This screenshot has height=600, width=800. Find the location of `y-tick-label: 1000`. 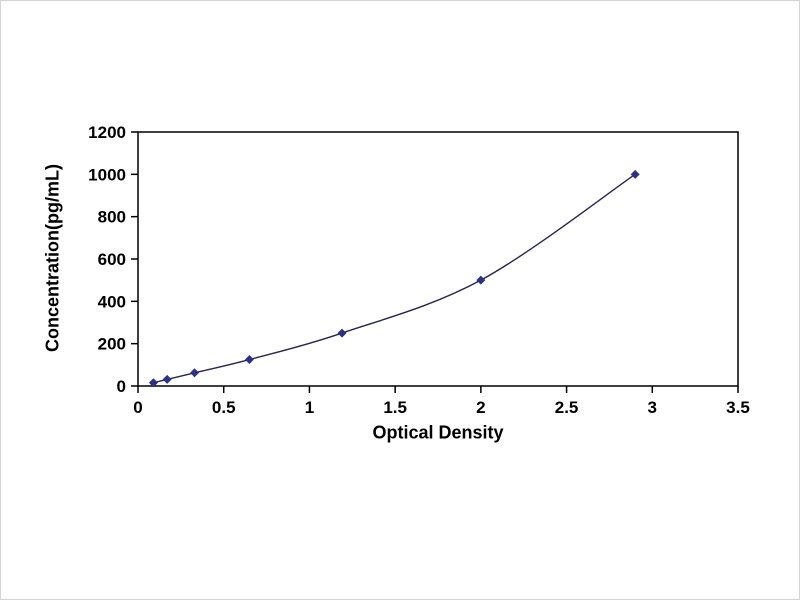

y-tick-label: 1000 is located at coordinates (107, 174).